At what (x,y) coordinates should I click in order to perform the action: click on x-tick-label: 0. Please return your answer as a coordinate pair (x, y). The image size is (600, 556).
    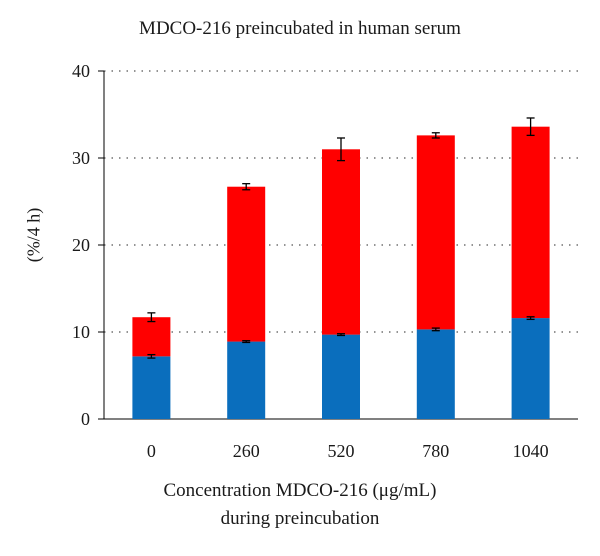
    Looking at the image, I should click on (151, 451).